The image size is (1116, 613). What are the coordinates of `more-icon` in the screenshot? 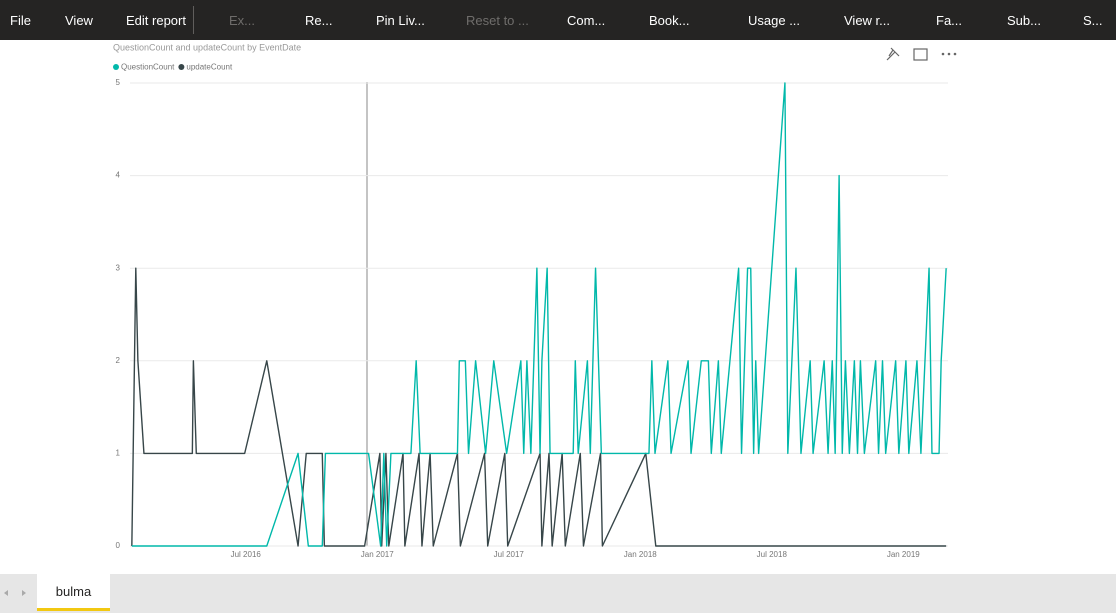 It's located at (949, 54).